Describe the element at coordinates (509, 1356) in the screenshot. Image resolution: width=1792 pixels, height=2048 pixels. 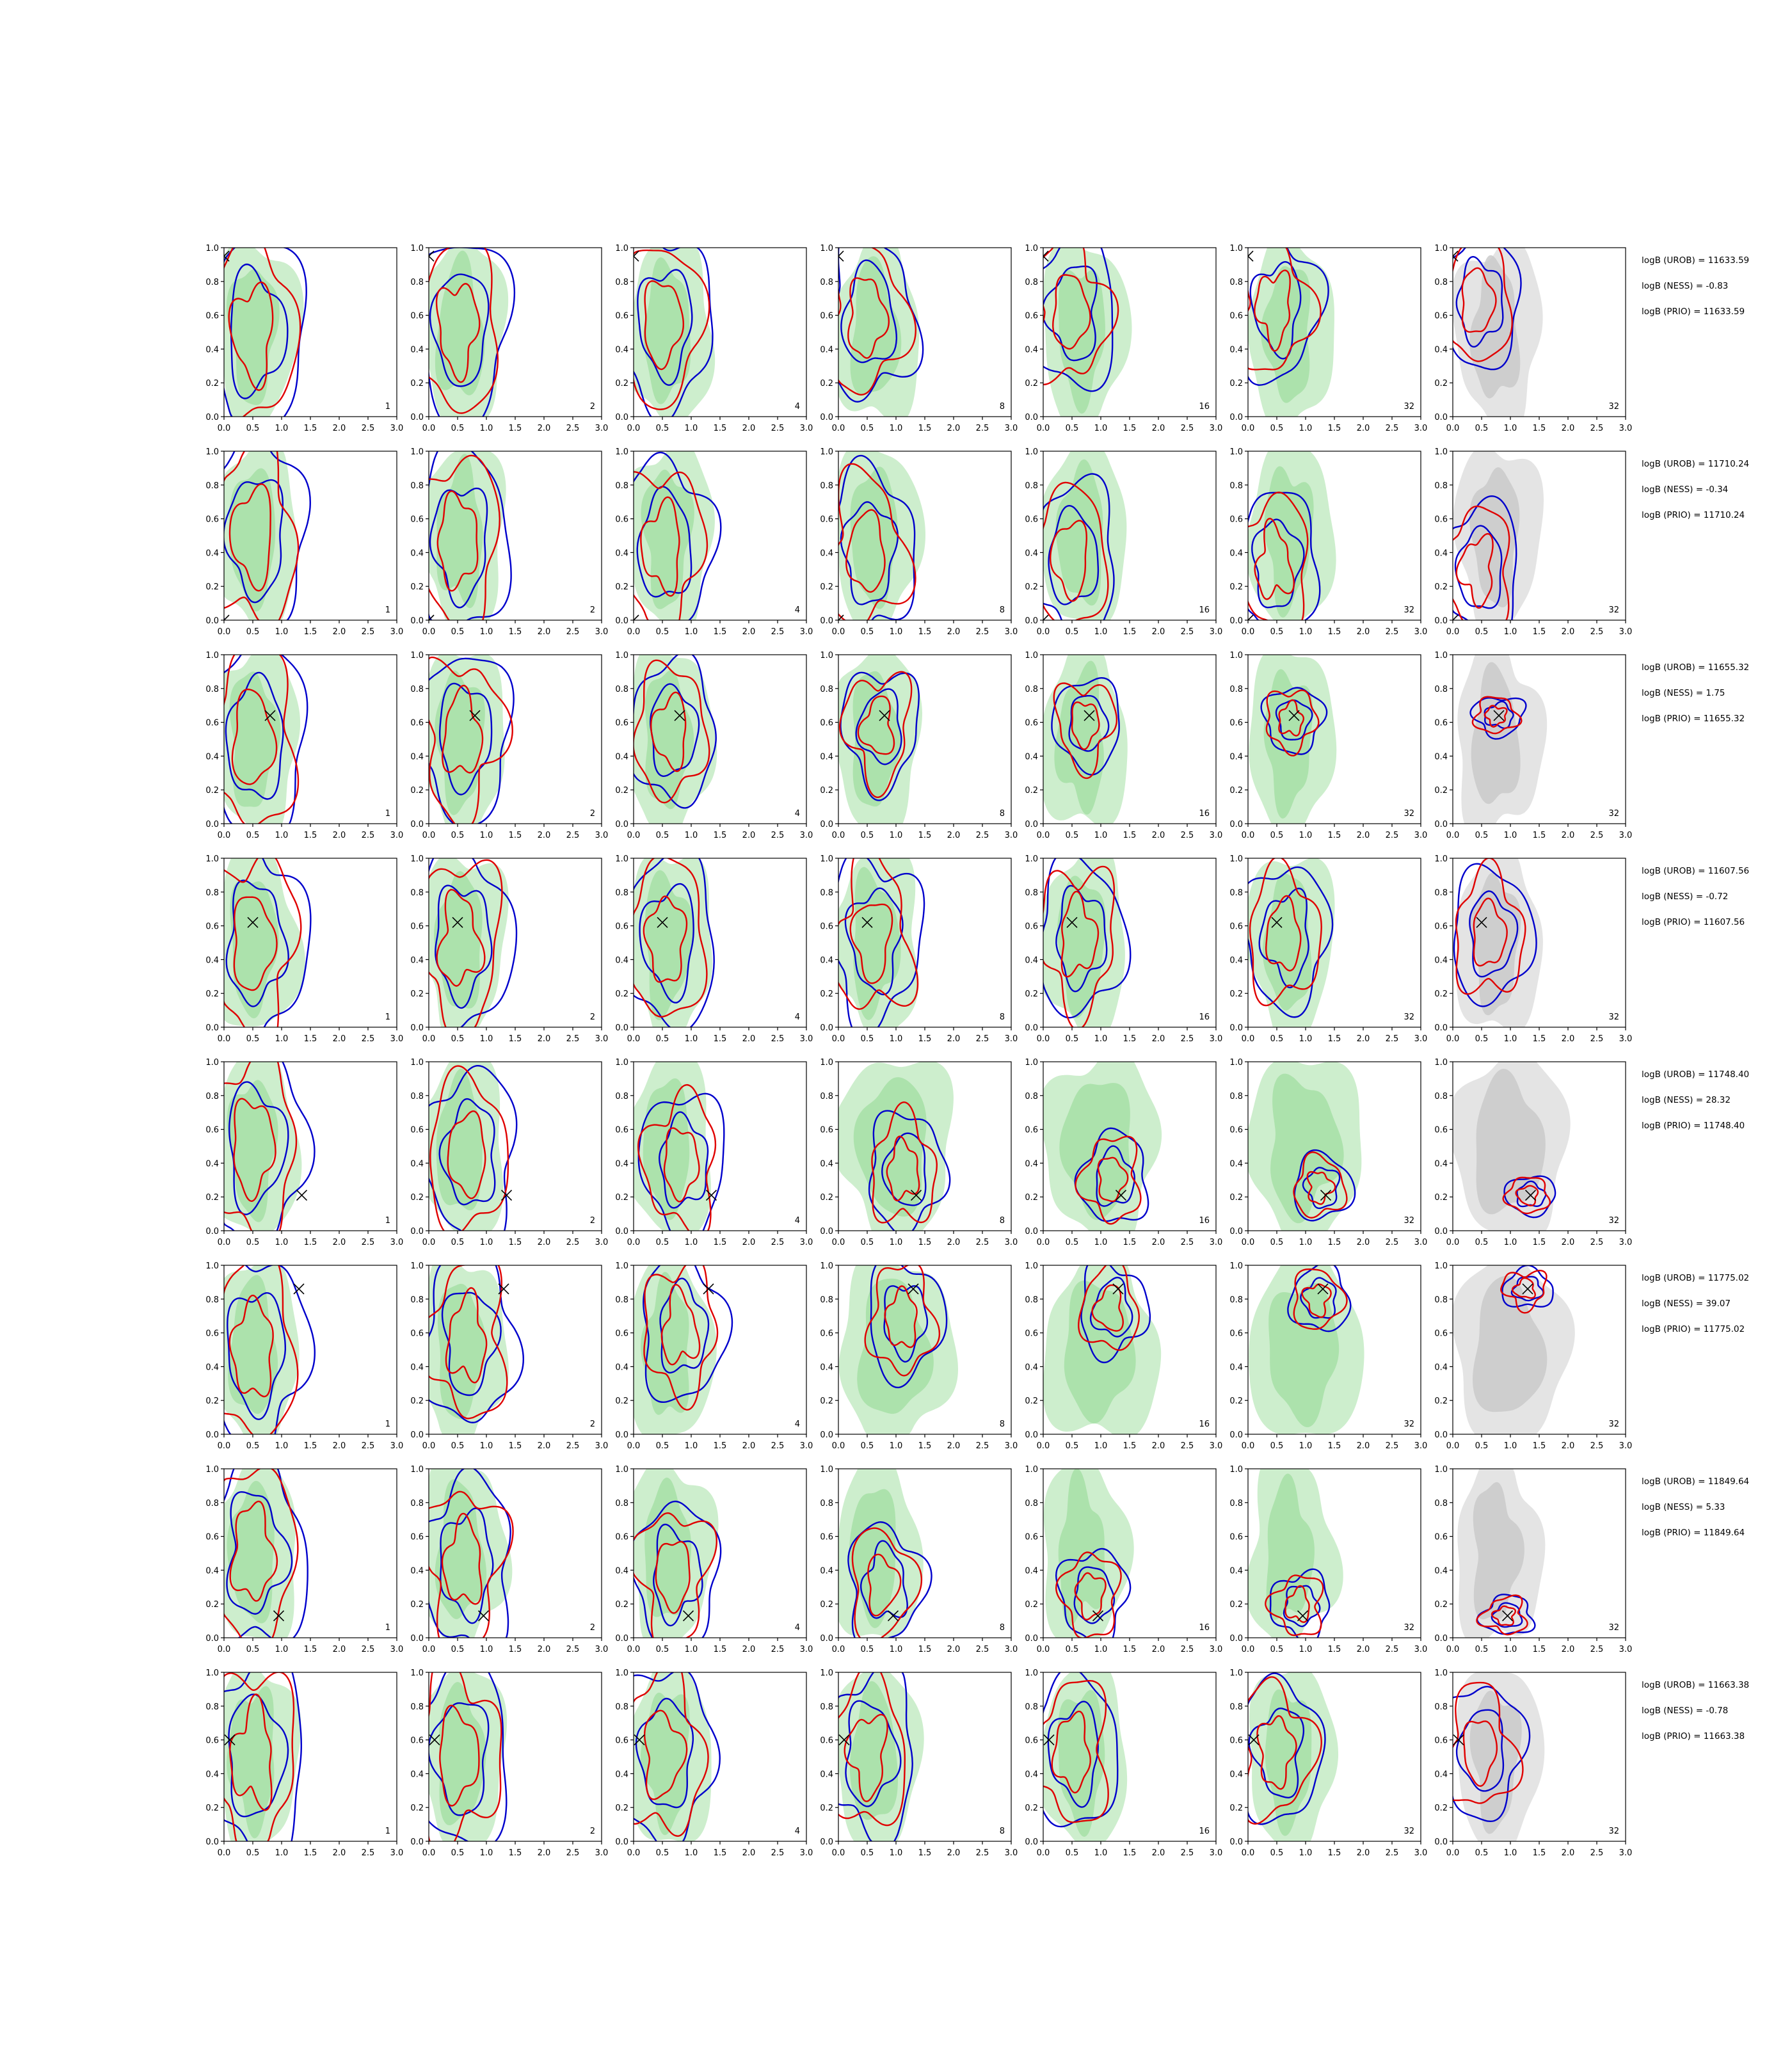
I see `panel-r6-c2: 0.0 0.5 1.0 1.5 2.0 2.5 3.0 0.0 0.2 0.4 0.6 0.8 1.0 2` at that location.